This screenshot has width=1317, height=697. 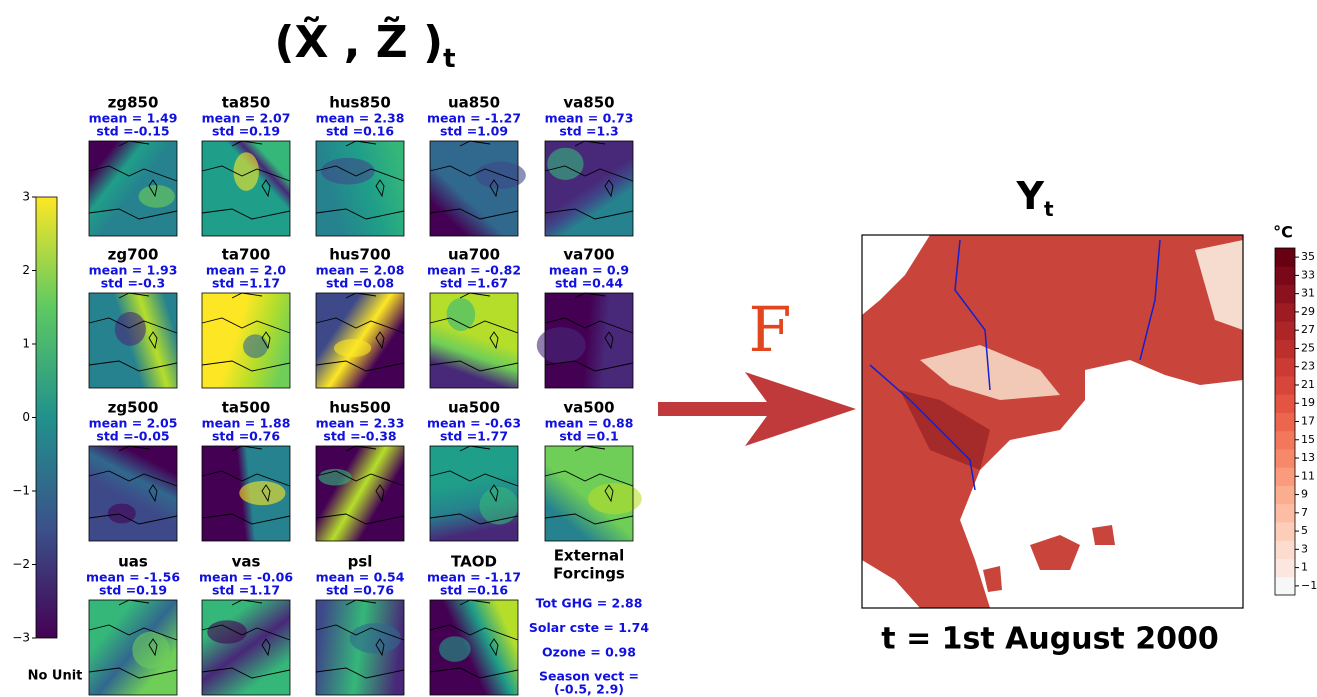 I want to click on tick-label: 23, so click(x=1308, y=366).